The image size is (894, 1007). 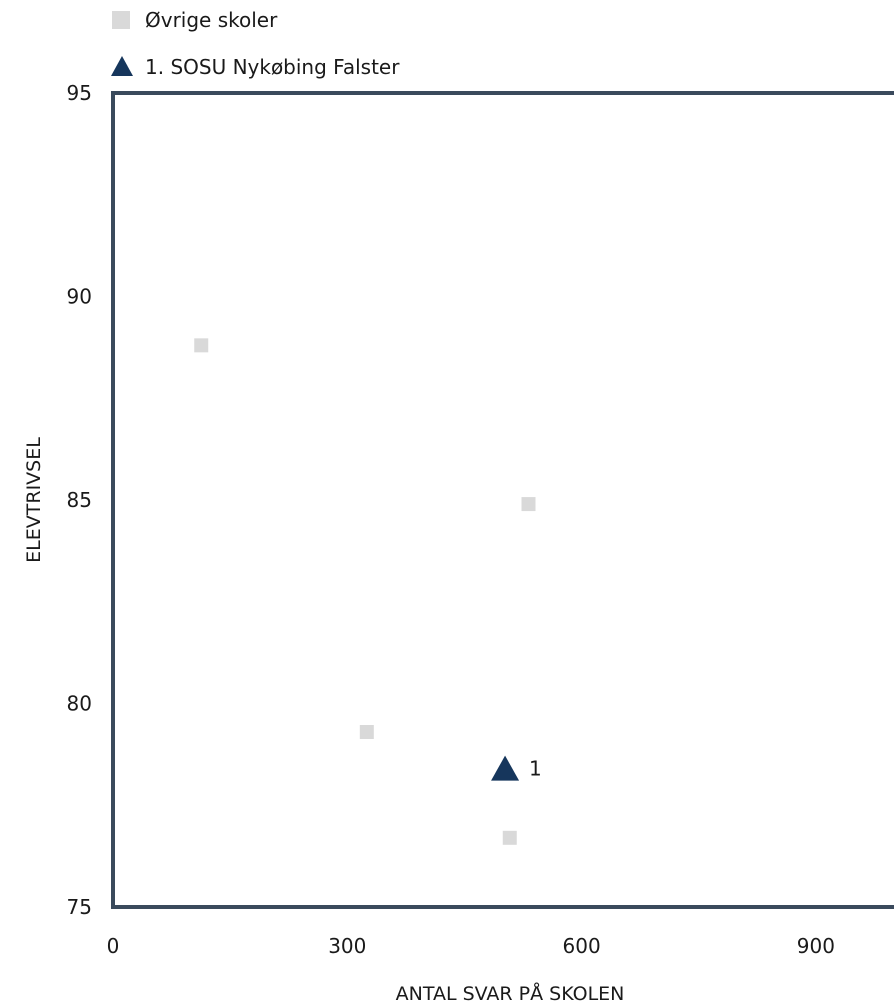 I want to click on x-tick-label: 0, so click(x=113, y=946).